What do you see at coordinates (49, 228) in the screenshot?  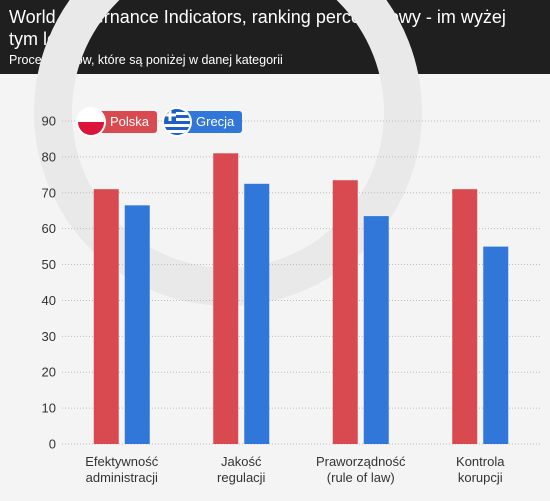 I see `y-tick-label: 60` at bounding box center [49, 228].